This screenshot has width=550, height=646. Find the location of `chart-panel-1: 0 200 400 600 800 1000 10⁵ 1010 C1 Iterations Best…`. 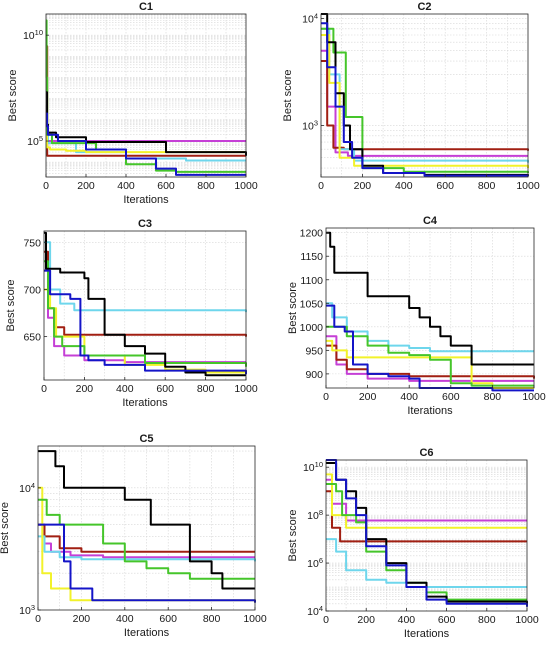

chart-panel-1: 0 200 400 600 800 1000 10⁵ 1010 C1 Iterations Best… is located at coordinates (132, 103).